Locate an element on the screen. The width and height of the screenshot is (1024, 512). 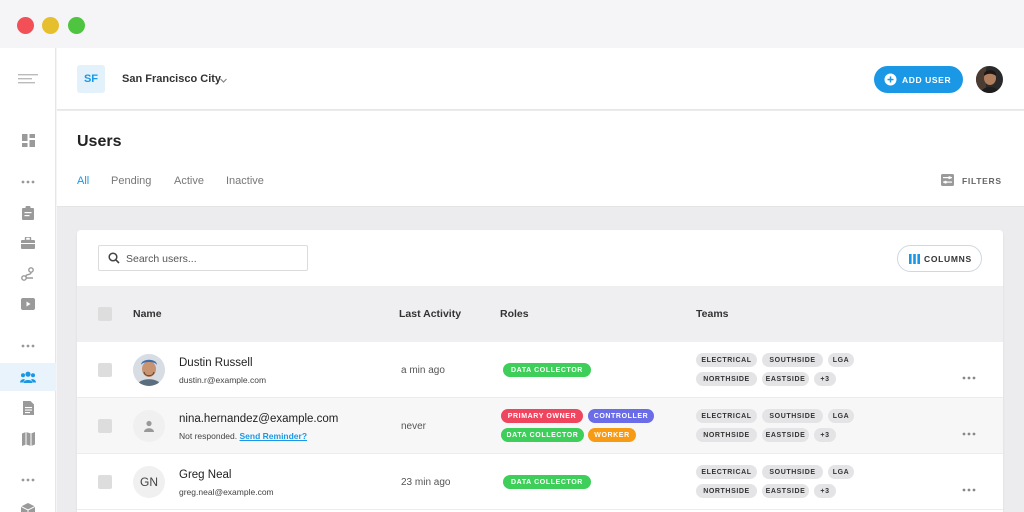
sidebar-item-jobs is located at coordinates (28, 243).